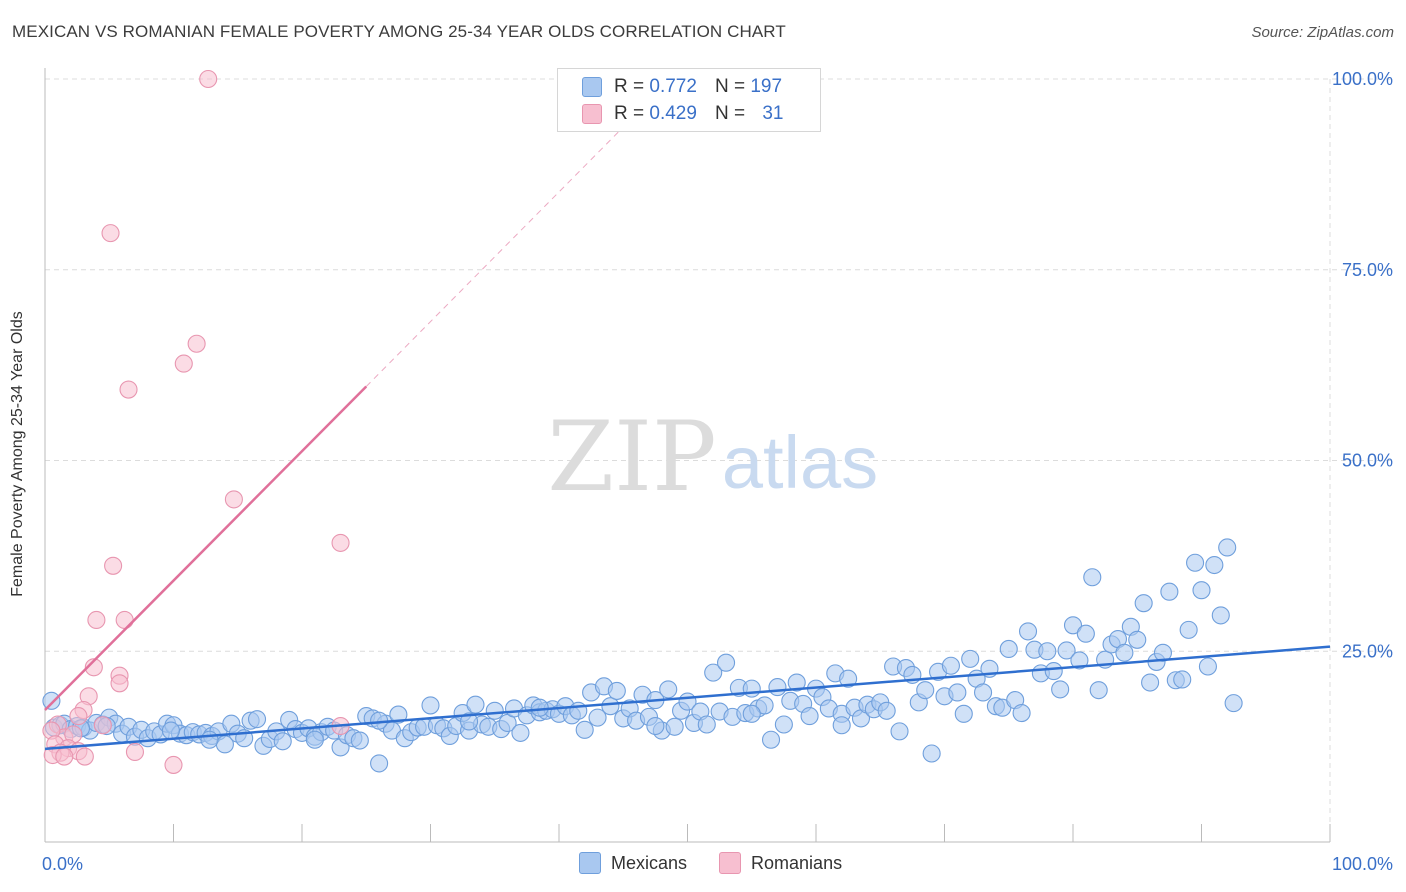  Describe the element at coordinates (592, 87) in the screenshot. I see `legend-swatch-mexicans` at that location.